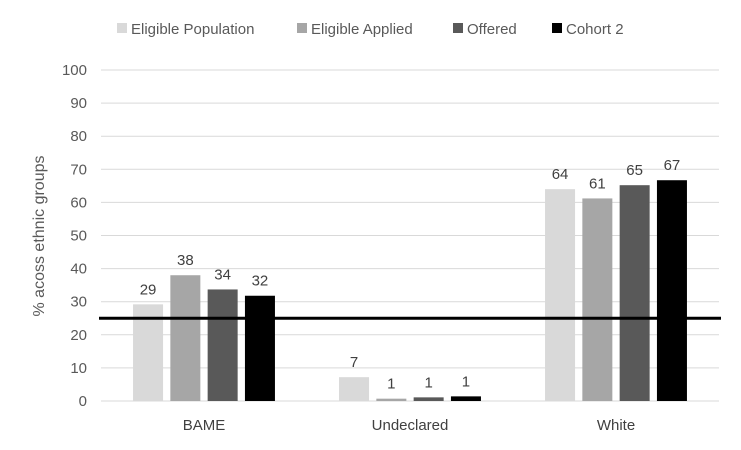  What do you see at coordinates (354, 362) in the screenshot?
I see `data-label: 7` at bounding box center [354, 362].